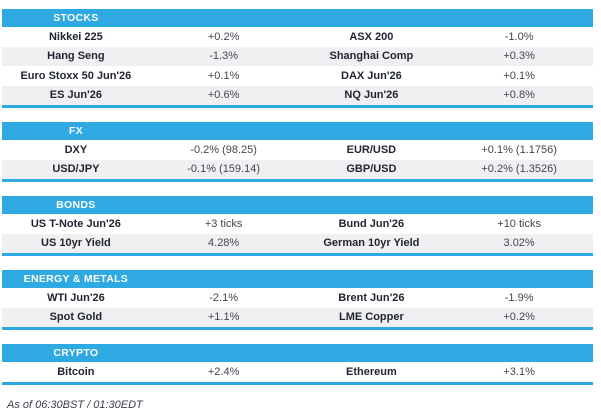 The image size is (601, 416). I want to click on change-value: -1.9%, so click(519, 297).